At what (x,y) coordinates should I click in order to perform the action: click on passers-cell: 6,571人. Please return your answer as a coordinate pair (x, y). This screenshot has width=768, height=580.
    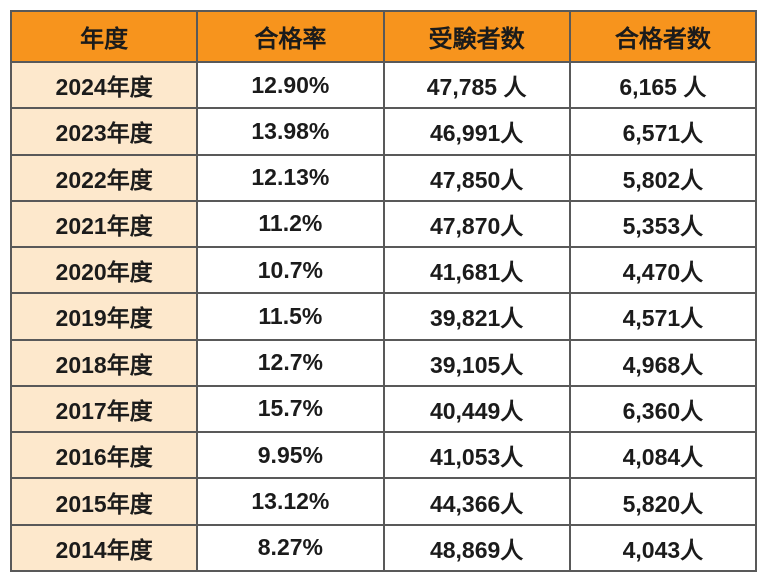
    Looking at the image, I should click on (663, 131).